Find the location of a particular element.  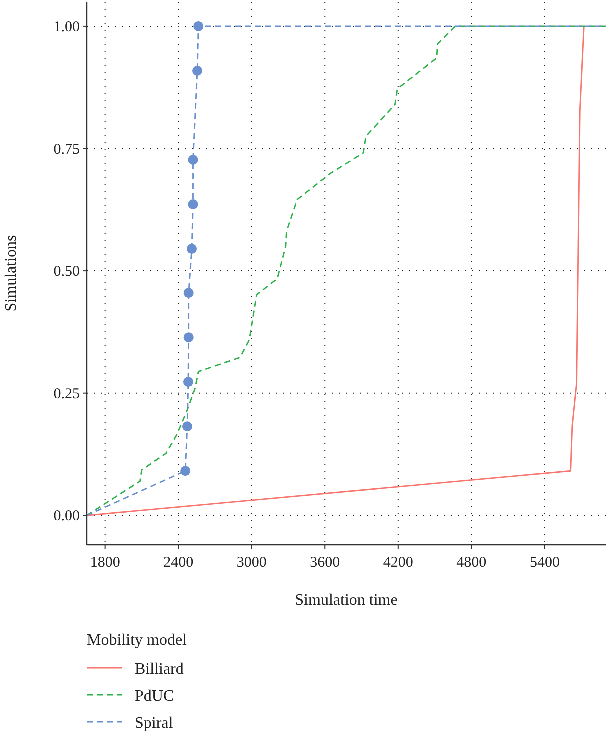

x-tick-label: 1800 is located at coordinates (105, 563).